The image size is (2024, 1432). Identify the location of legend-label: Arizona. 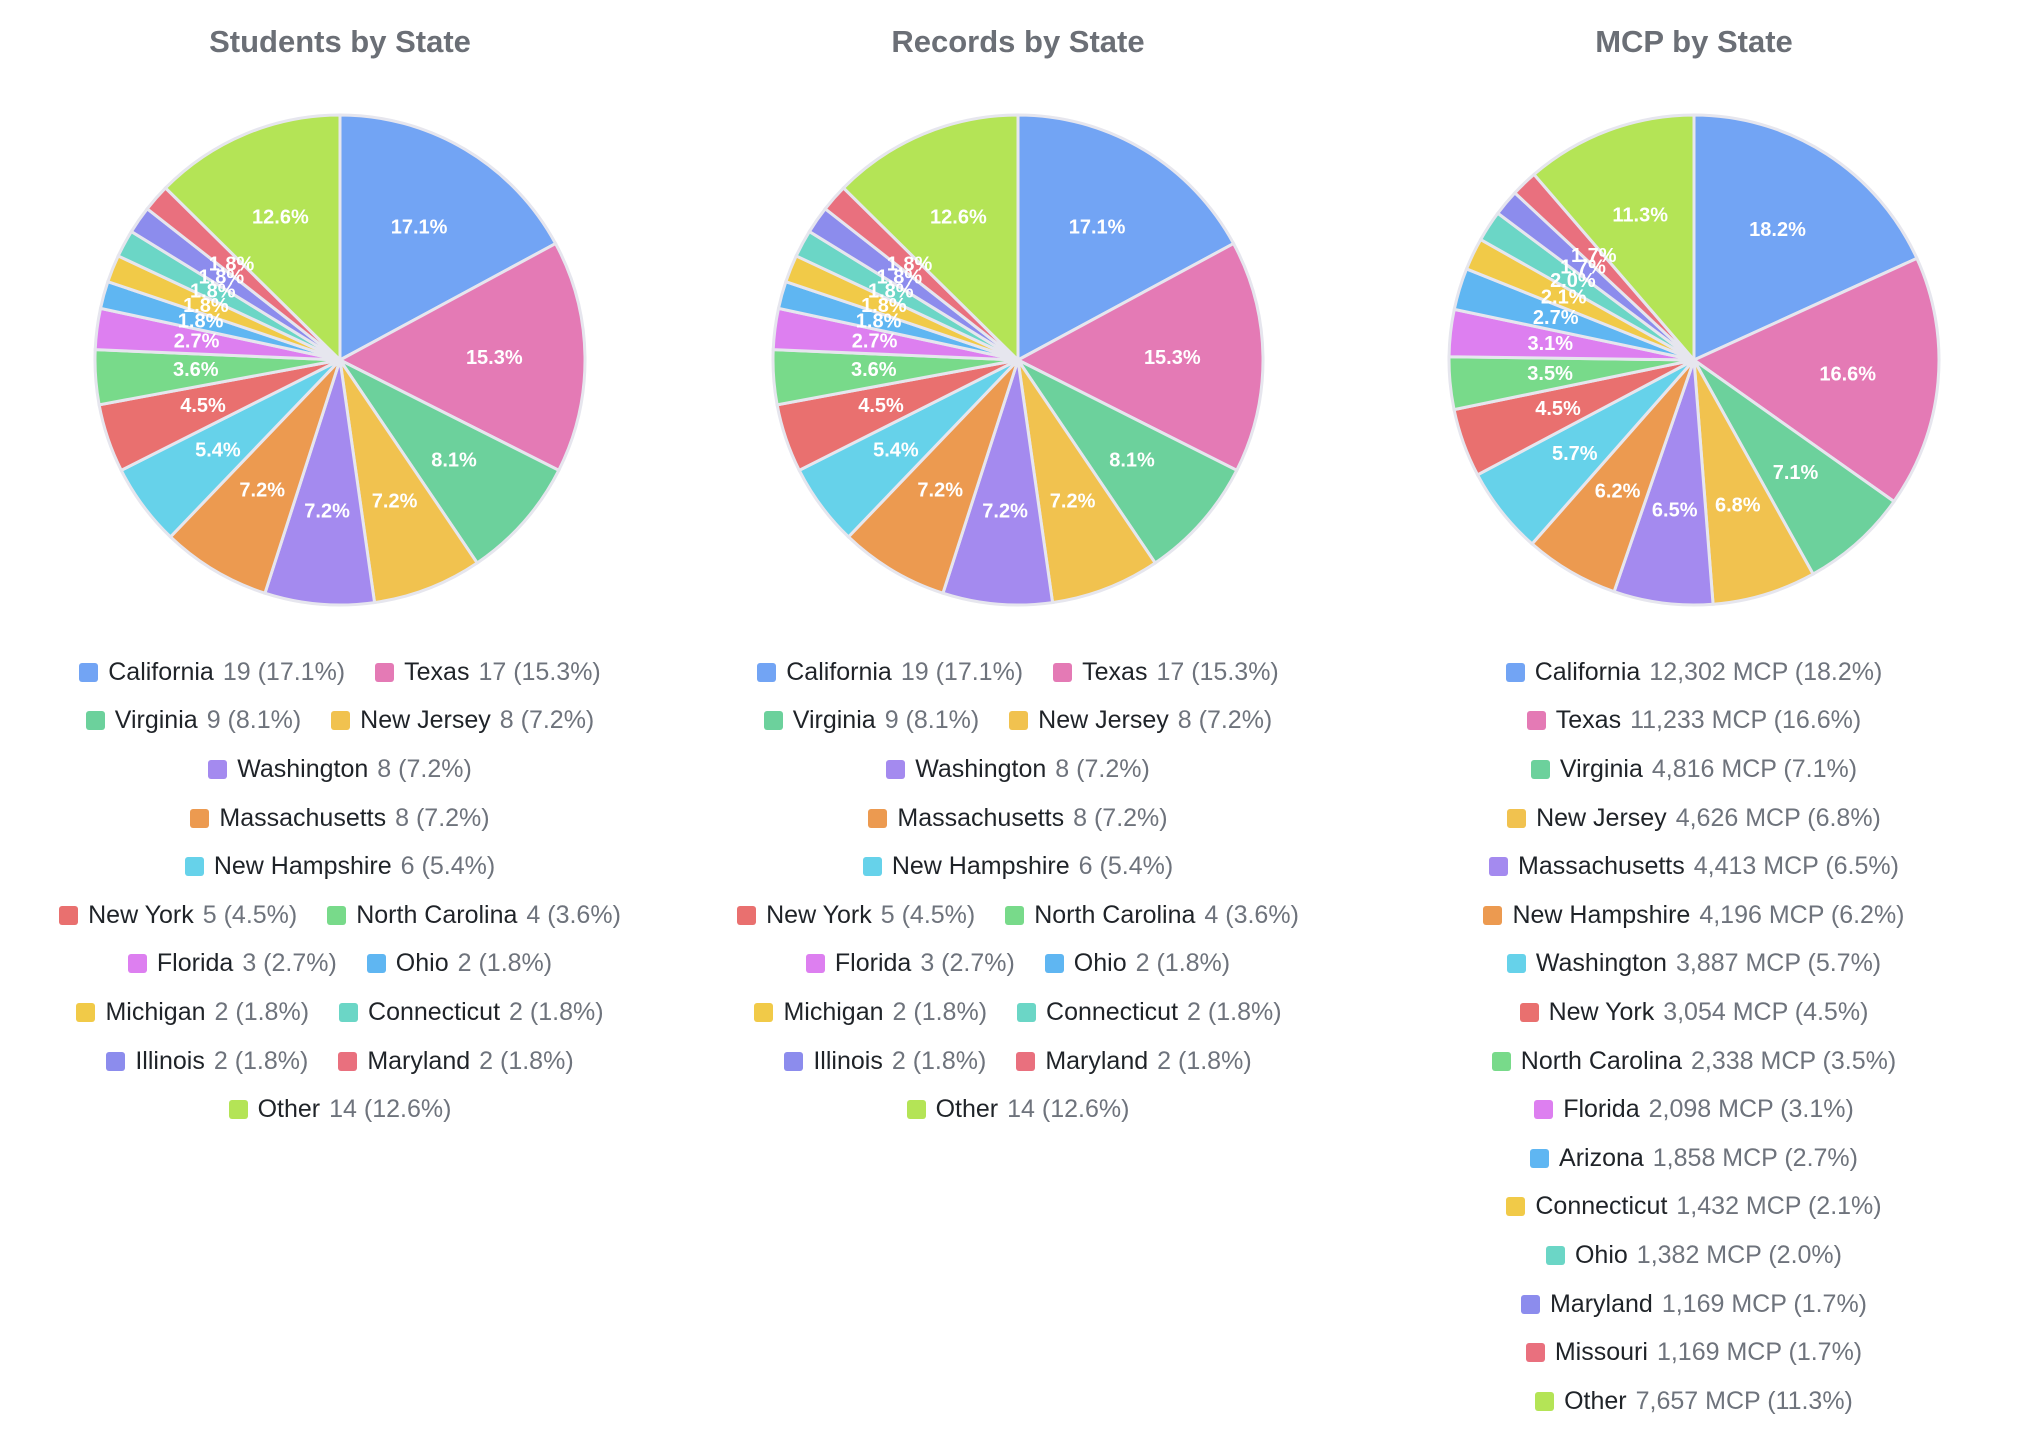
(1601, 1157).